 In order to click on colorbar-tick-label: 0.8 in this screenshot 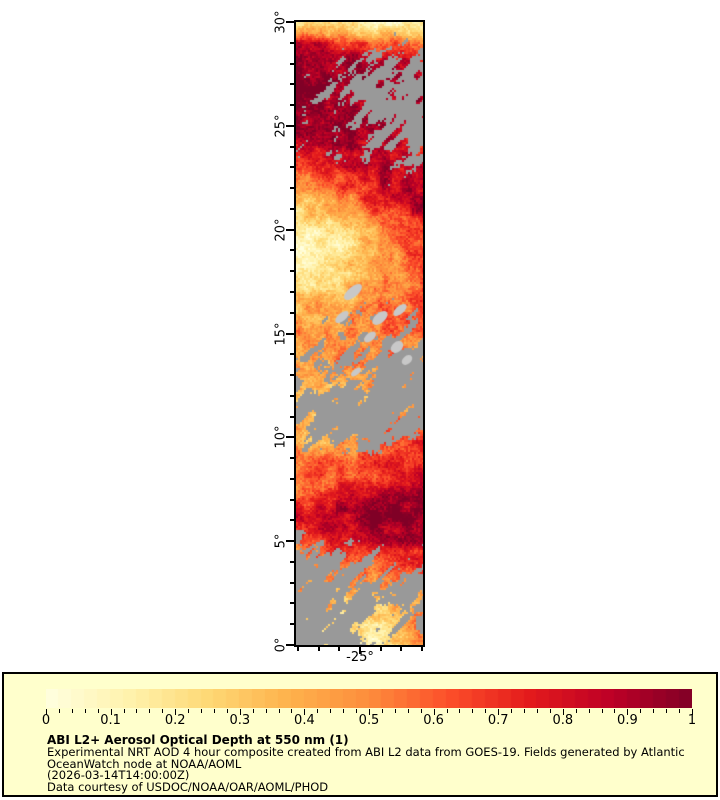, I will do `click(563, 720)`.